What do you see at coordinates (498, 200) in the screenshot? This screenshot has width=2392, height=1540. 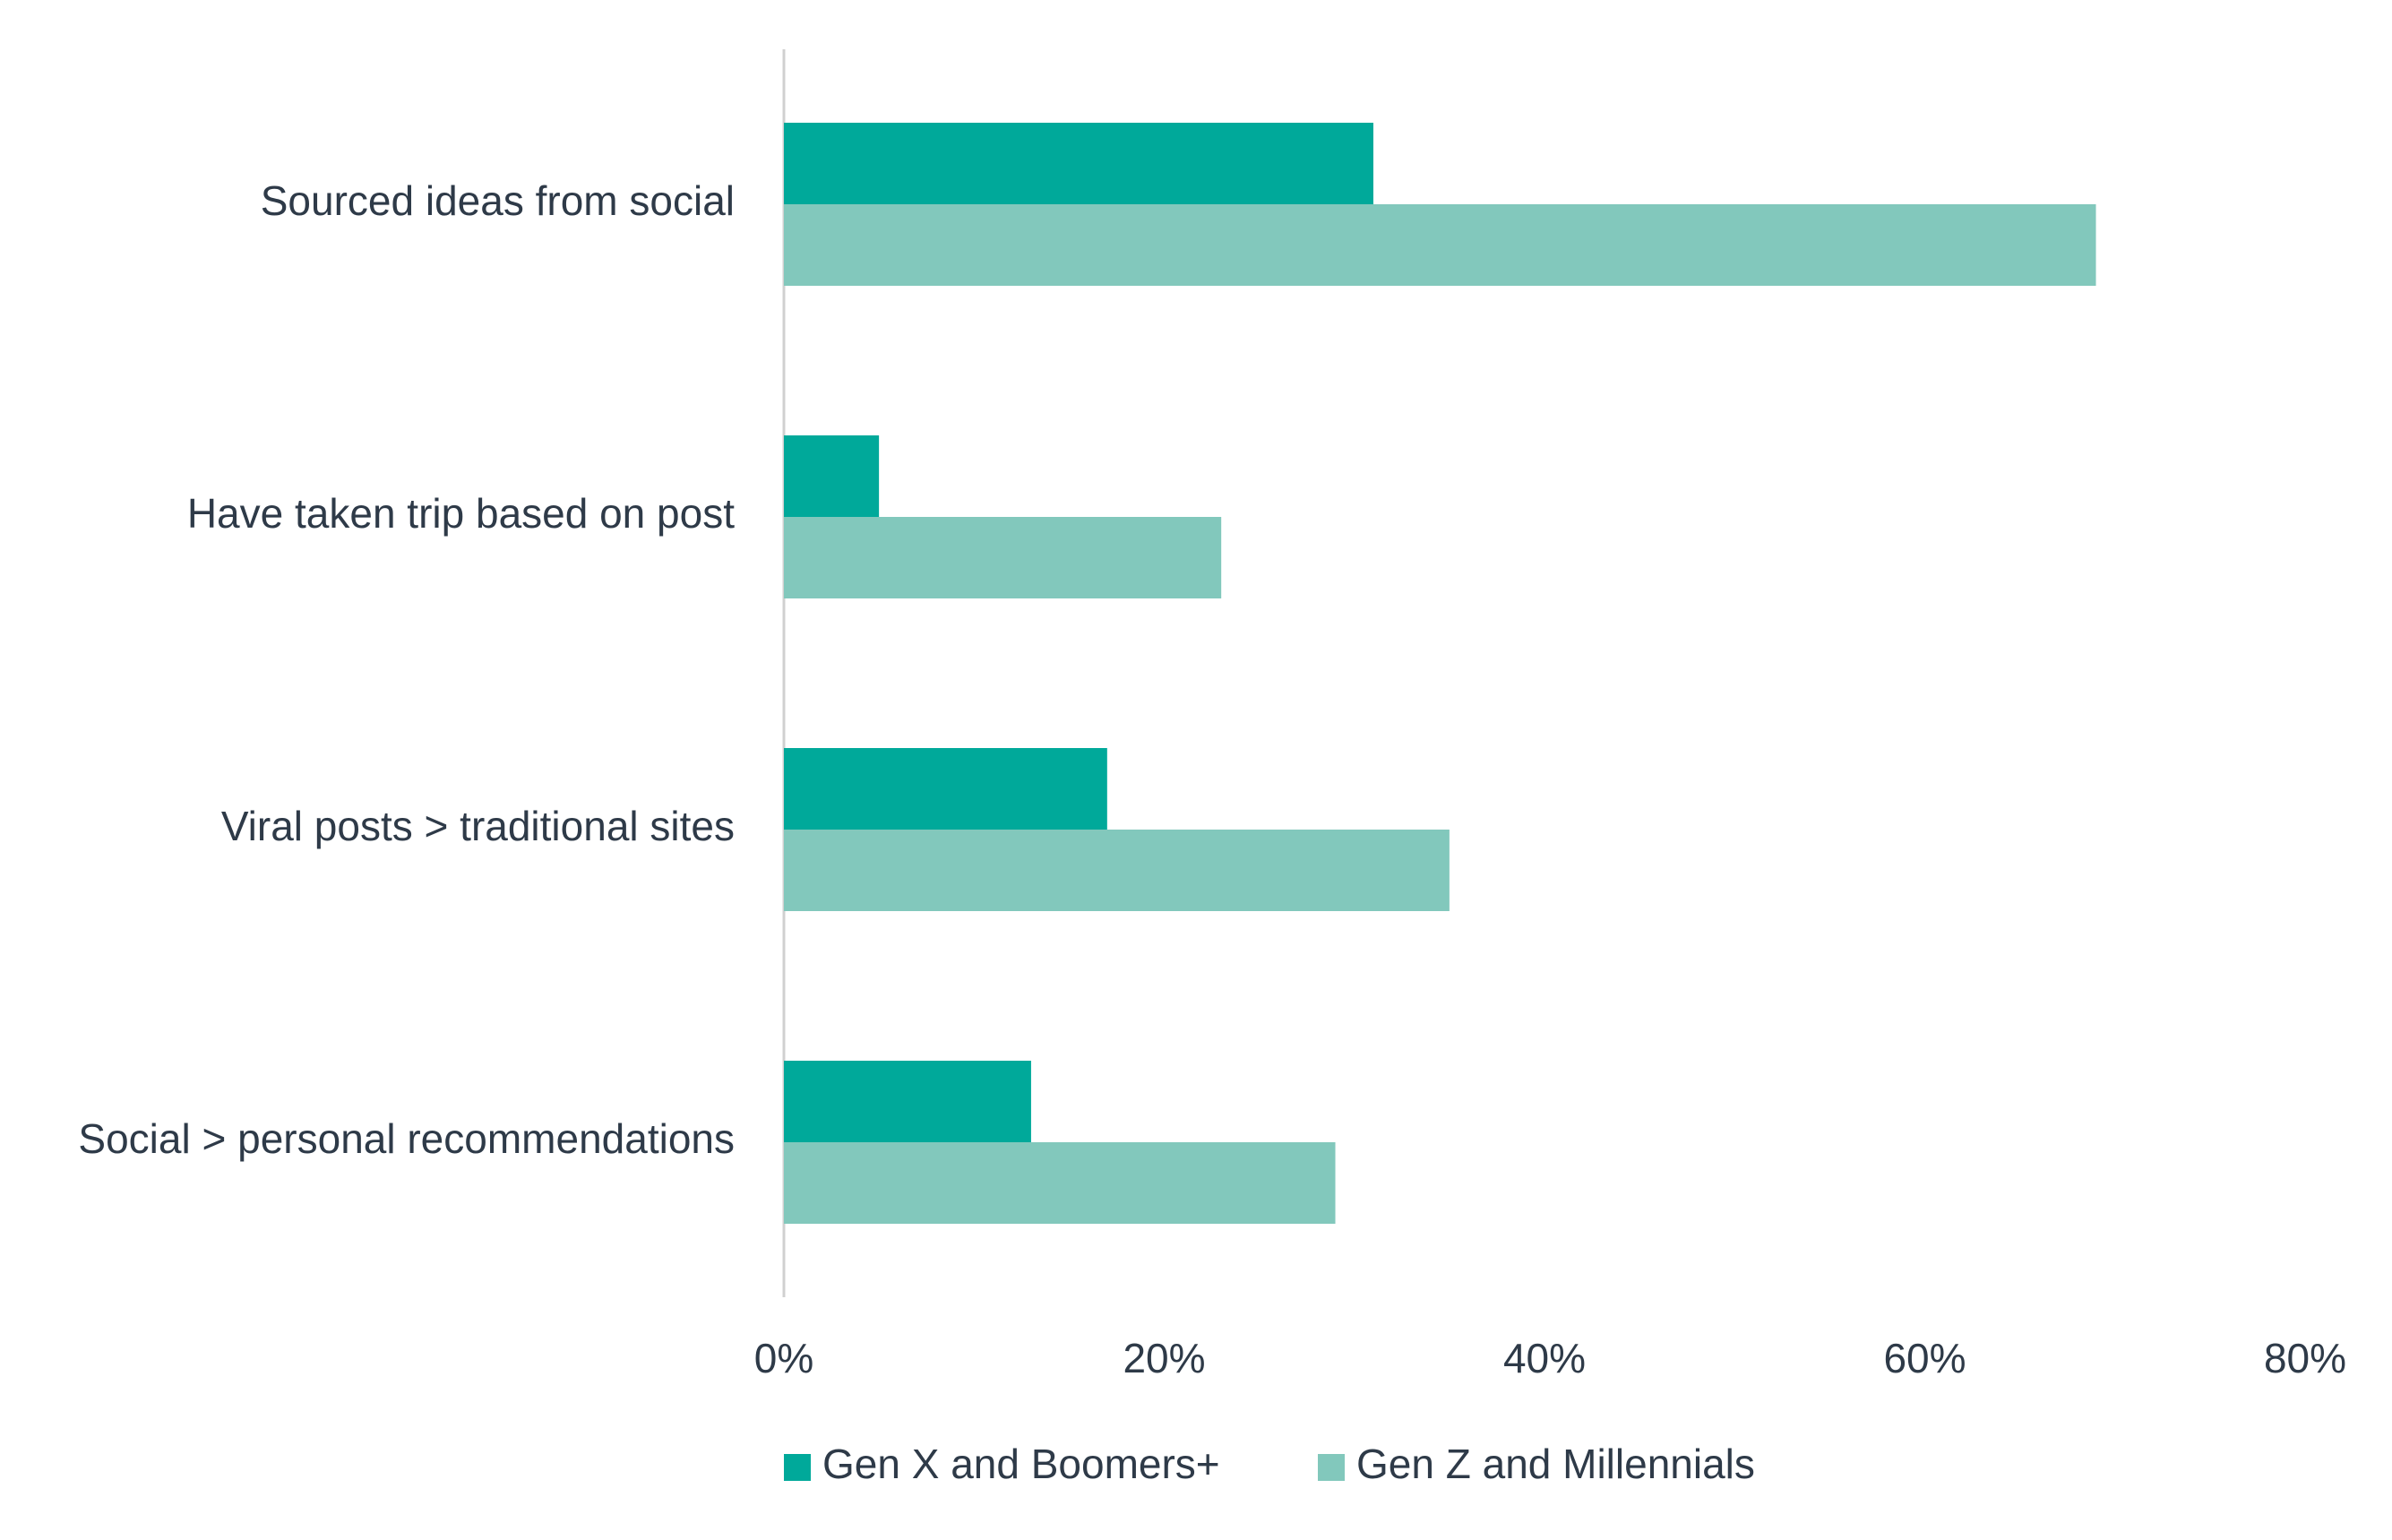 I see `category-label: Sourced ideas from social` at bounding box center [498, 200].